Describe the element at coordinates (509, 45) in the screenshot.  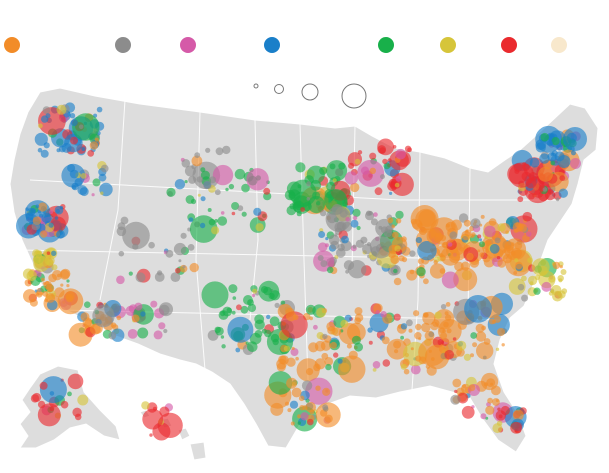
I see `legend-swatch-red` at that location.